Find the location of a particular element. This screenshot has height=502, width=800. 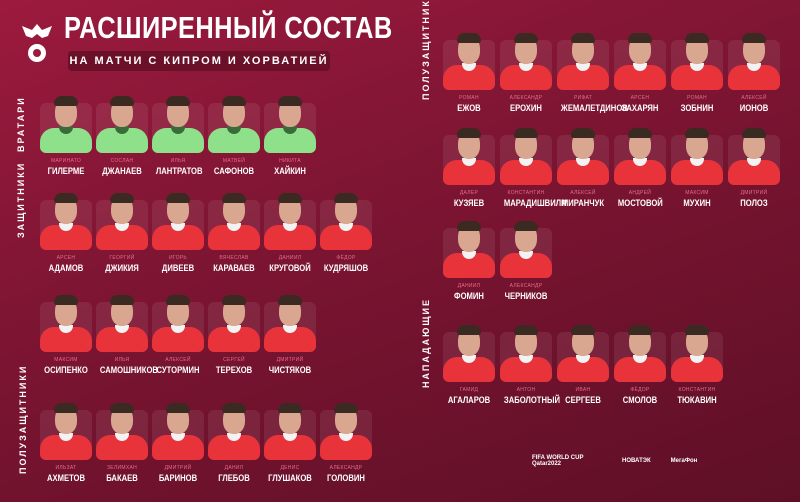

player-card: ФЁДОР КУДРЯШОВ is located at coordinates (346, 231).